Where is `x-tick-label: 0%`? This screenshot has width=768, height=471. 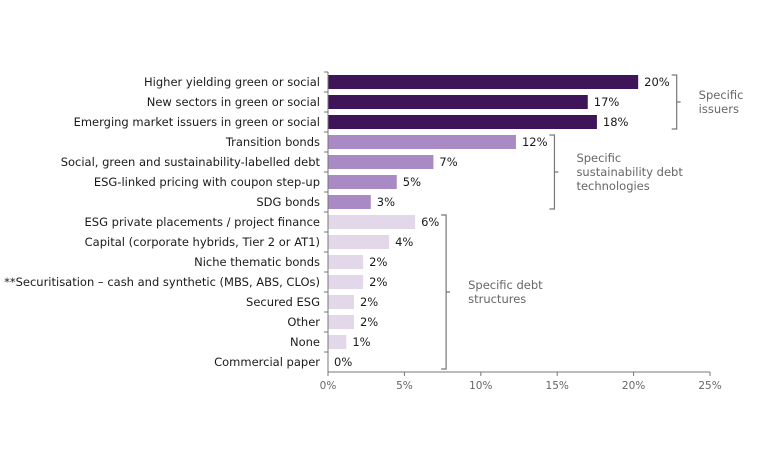 x-tick-label: 0% is located at coordinates (328, 386).